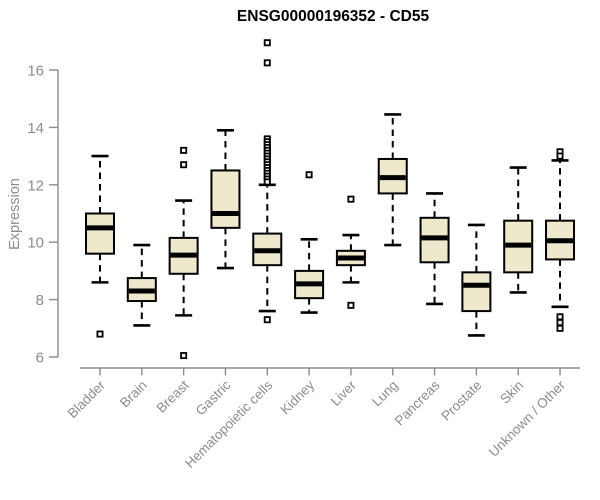 This screenshot has height=500, width=600. What do you see at coordinates (344, 393) in the screenshot?
I see `x-tick-label: Liver` at bounding box center [344, 393].